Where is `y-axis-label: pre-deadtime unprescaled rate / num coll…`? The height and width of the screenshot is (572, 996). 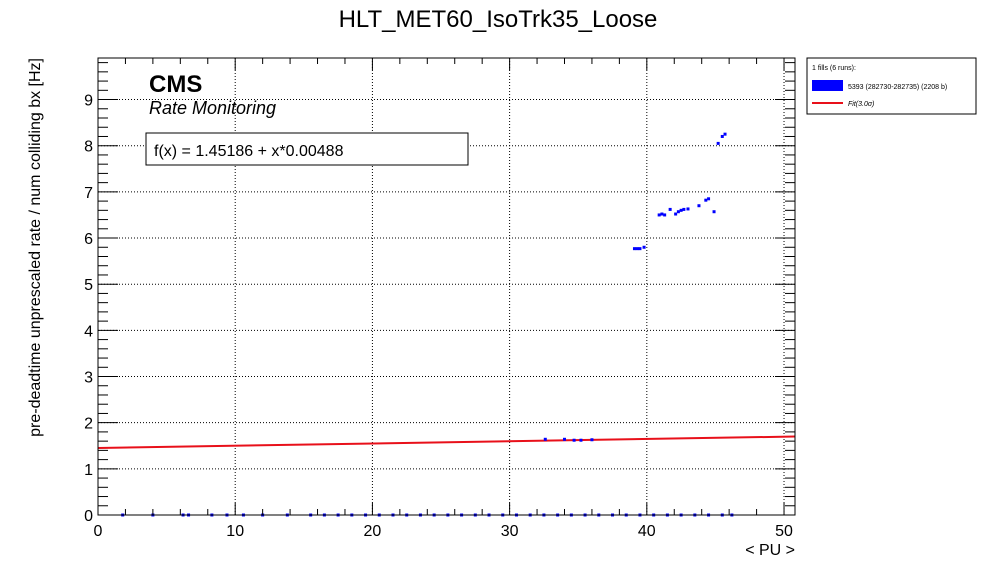
y-axis-label: pre-deadtime unprescaled rate / num coll… is located at coordinates (35, 247).